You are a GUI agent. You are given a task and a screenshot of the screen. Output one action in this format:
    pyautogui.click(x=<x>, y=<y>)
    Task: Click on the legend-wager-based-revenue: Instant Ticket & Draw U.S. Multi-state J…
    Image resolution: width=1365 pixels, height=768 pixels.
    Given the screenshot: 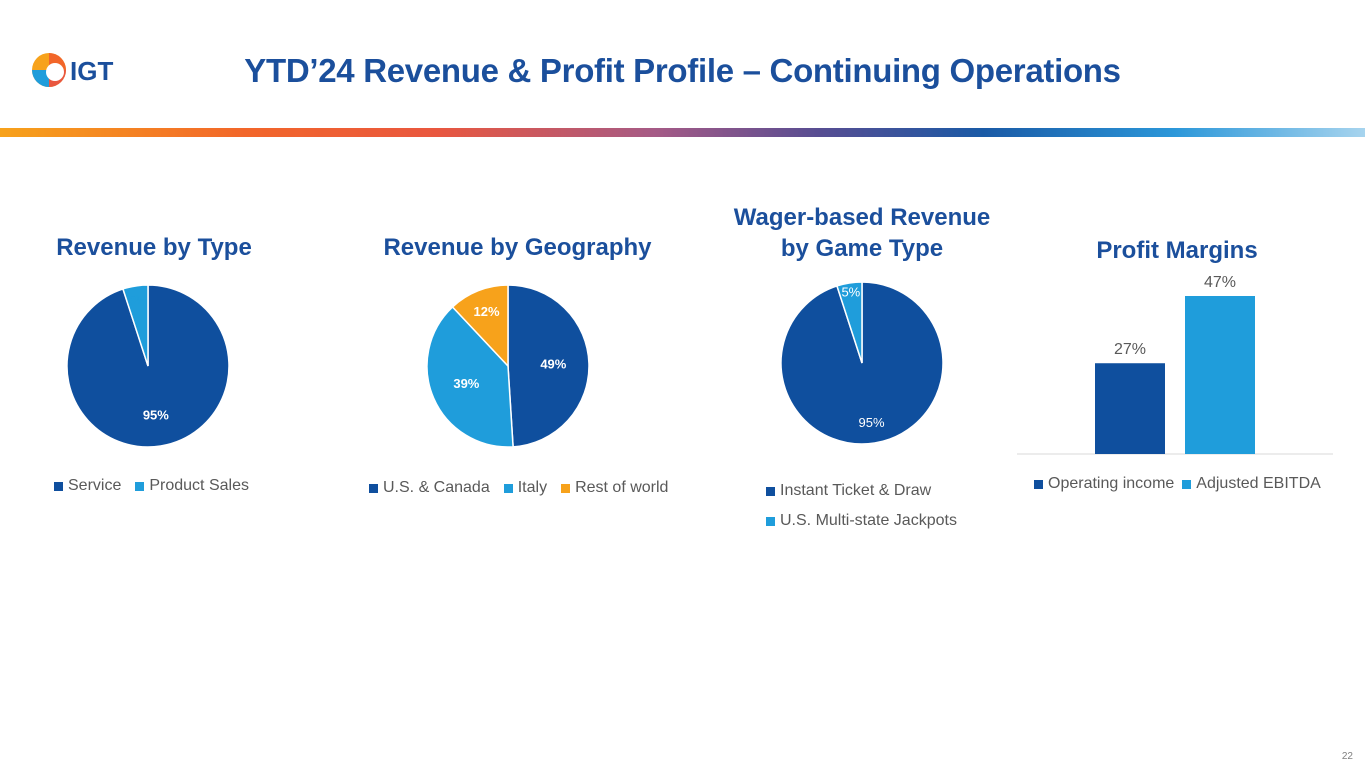 What is the action you would take?
    pyautogui.click(x=861, y=512)
    